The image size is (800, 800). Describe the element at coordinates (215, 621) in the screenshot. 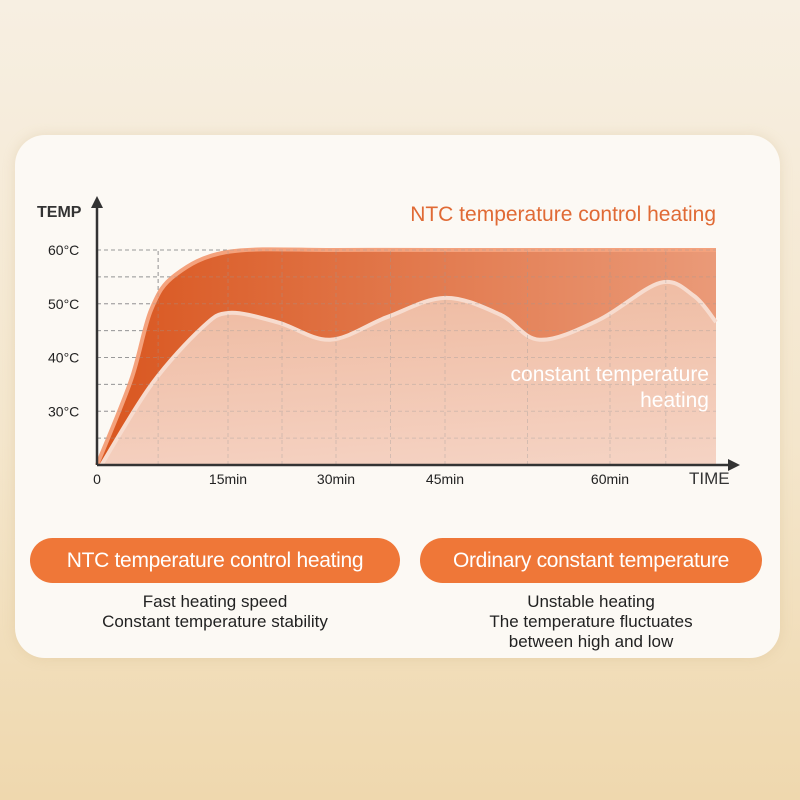

I see `ntc-desc-line: Constant temperature stability` at that location.